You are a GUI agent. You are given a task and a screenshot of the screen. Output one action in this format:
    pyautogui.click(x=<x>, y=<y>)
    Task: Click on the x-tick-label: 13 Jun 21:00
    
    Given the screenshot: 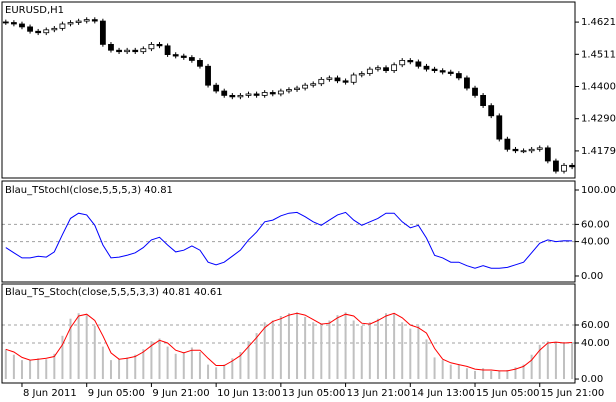 What is the action you would take?
    pyautogui.click(x=379, y=393)
    